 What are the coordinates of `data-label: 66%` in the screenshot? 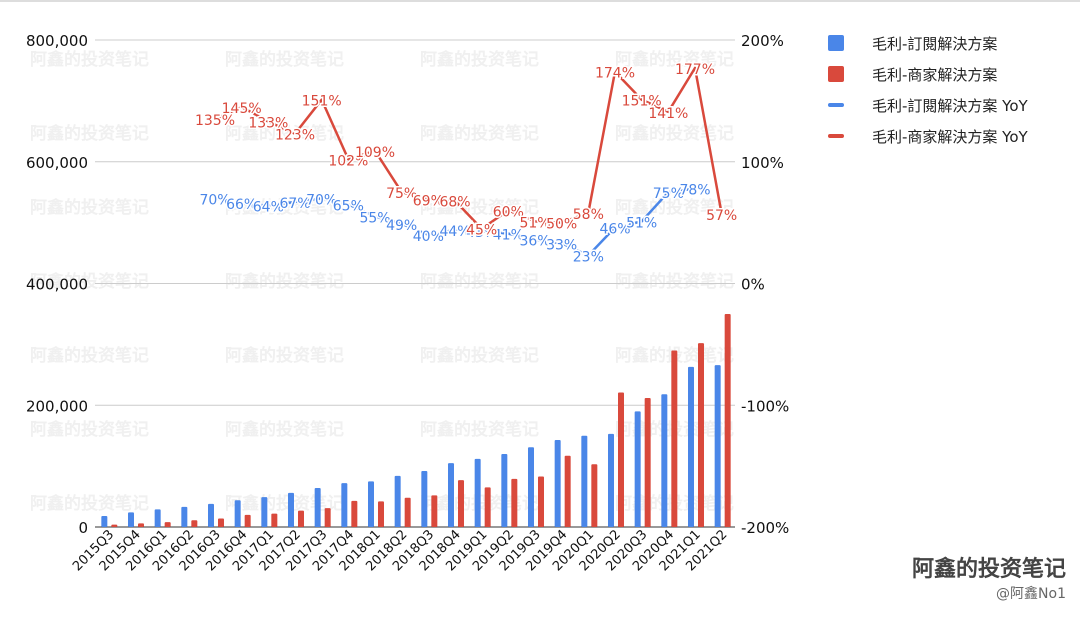 It's located at (241, 205).